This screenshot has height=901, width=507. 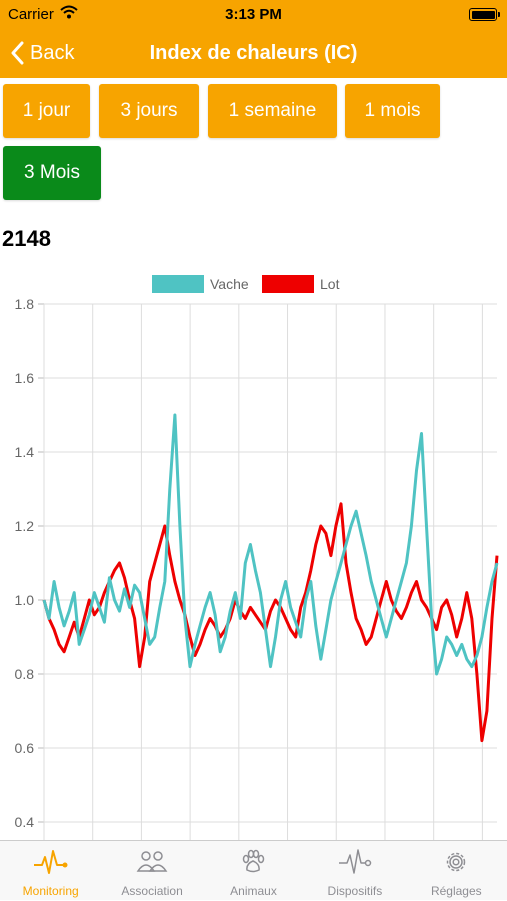 I want to click on range-button-3-mois: 3 Mois, so click(x=52, y=173).